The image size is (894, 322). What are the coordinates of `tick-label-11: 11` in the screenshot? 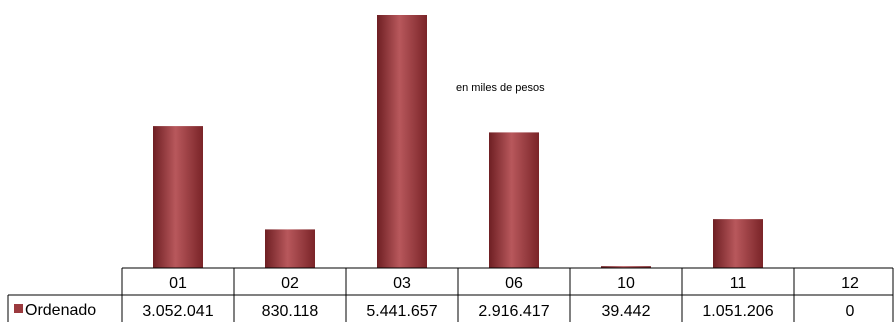 It's located at (738, 283).